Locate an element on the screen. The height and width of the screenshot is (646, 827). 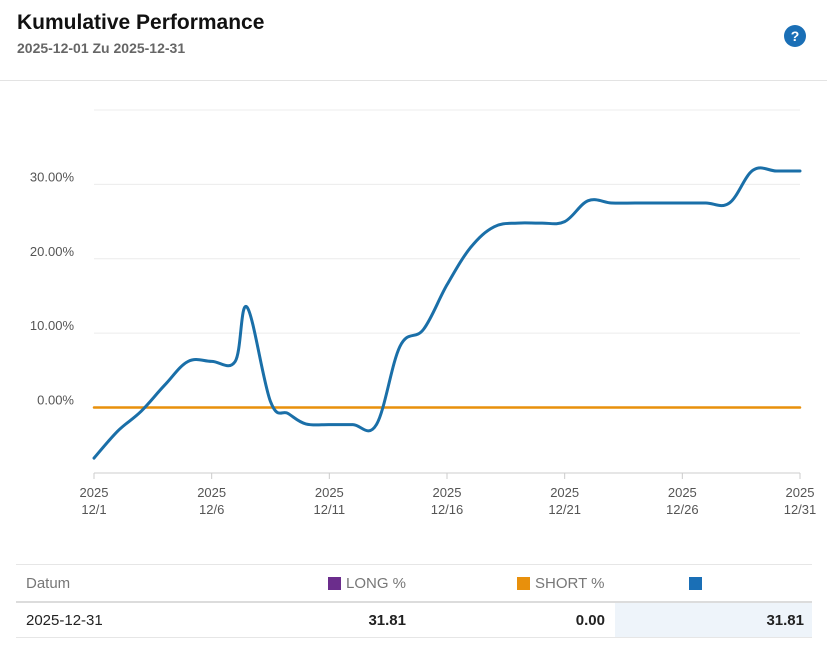
y-tick-label: 10.00% is located at coordinates (52, 325).